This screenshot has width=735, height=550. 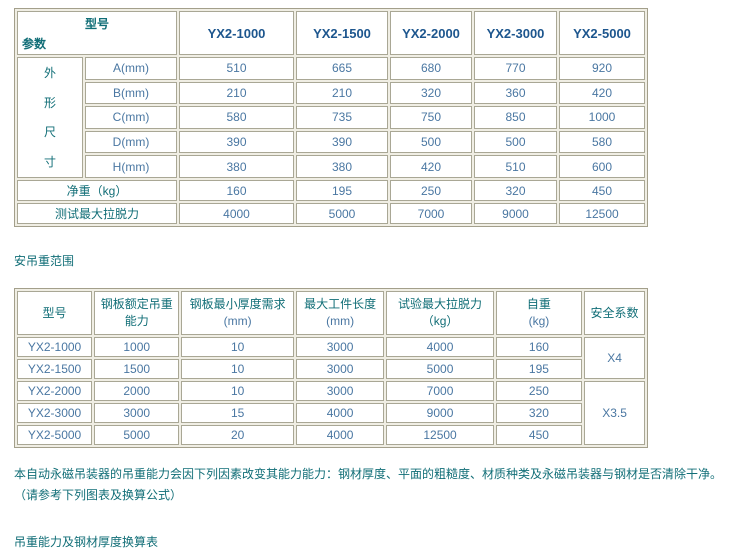 What do you see at coordinates (86, 542) in the screenshot?
I see `footer-heading: 吊重能力及钢材厚度换算表` at bounding box center [86, 542].